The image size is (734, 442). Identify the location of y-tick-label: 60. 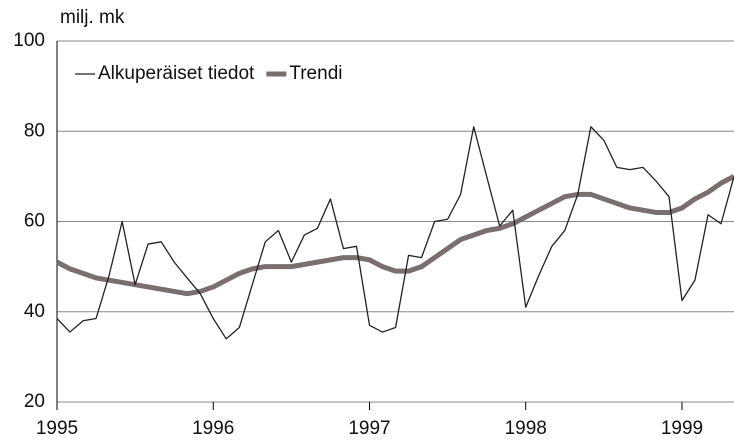
(34, 221).